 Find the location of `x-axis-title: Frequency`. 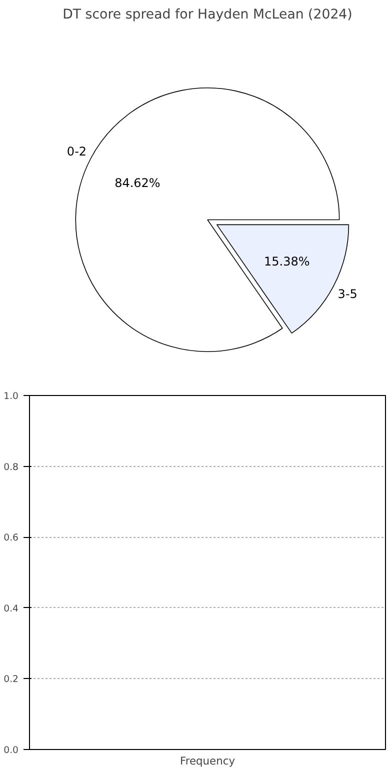

x-axis-title: Frequency is located at coordinates (208, 761).